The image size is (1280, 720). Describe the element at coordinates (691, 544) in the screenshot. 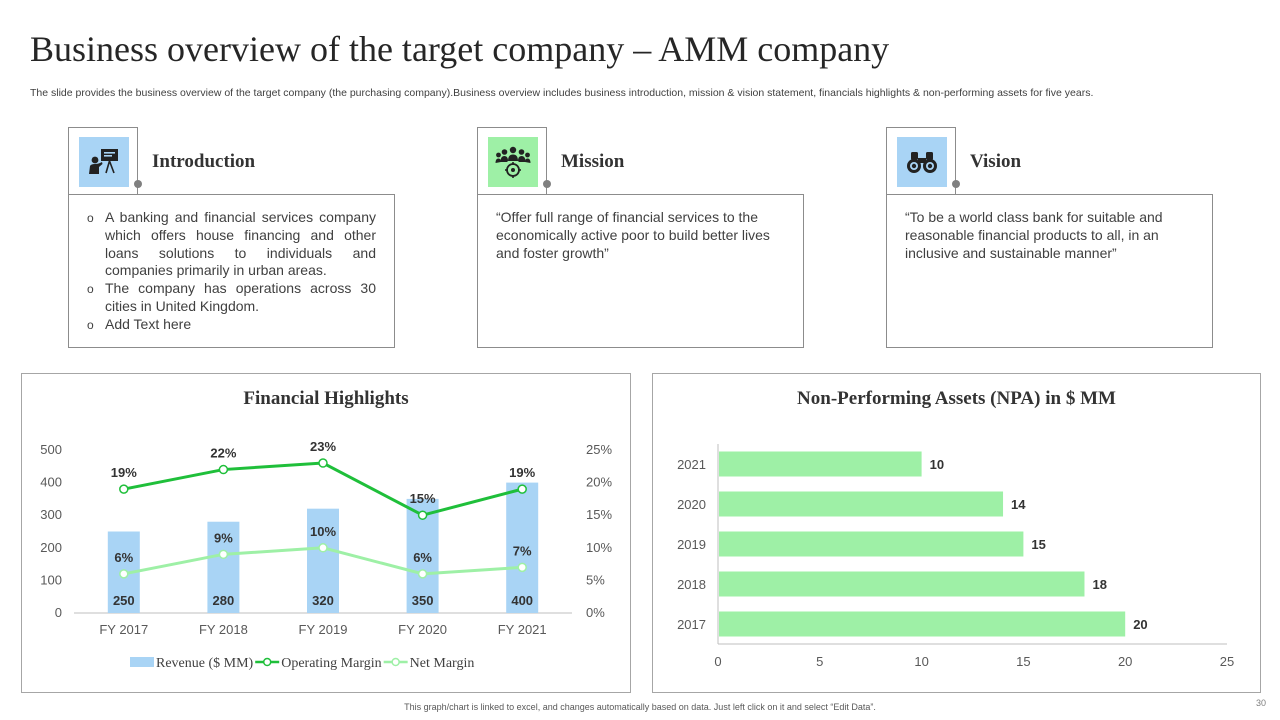

I see `y-tick-label: 2019` at that location.